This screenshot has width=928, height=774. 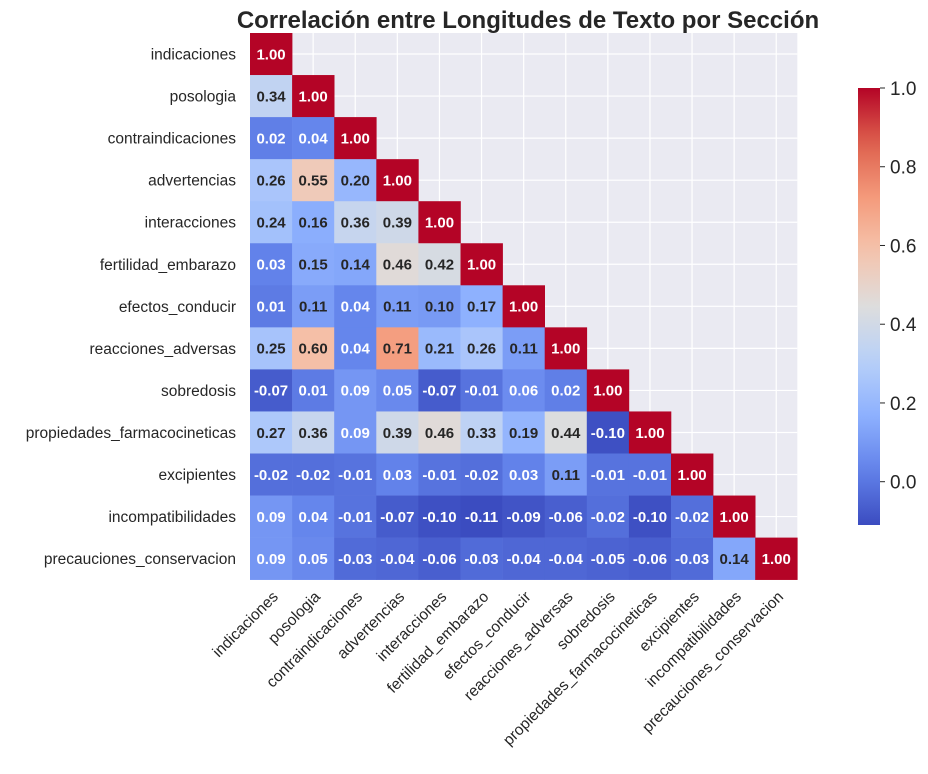 I want to click on cell-value-label: 0.24, so click(x=271, y=223).